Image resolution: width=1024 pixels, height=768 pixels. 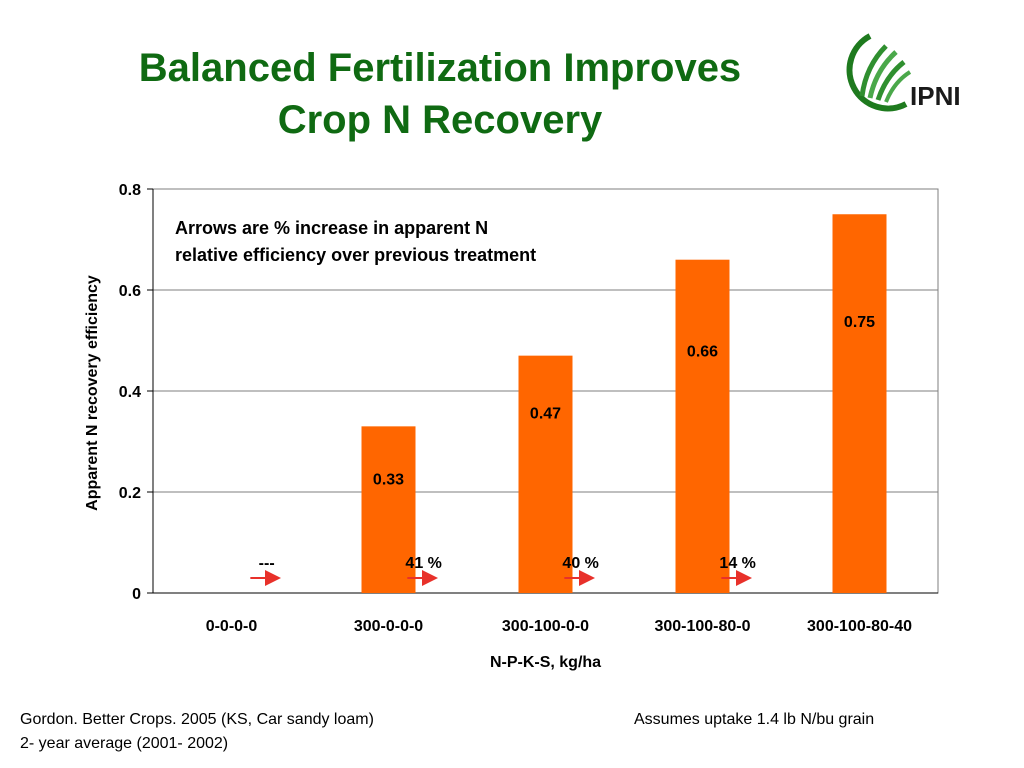 What do you see at coordinates (130, 493) in the screenshot?
I see `y-tick-label: 0.2` at bounding box center [130, 493].